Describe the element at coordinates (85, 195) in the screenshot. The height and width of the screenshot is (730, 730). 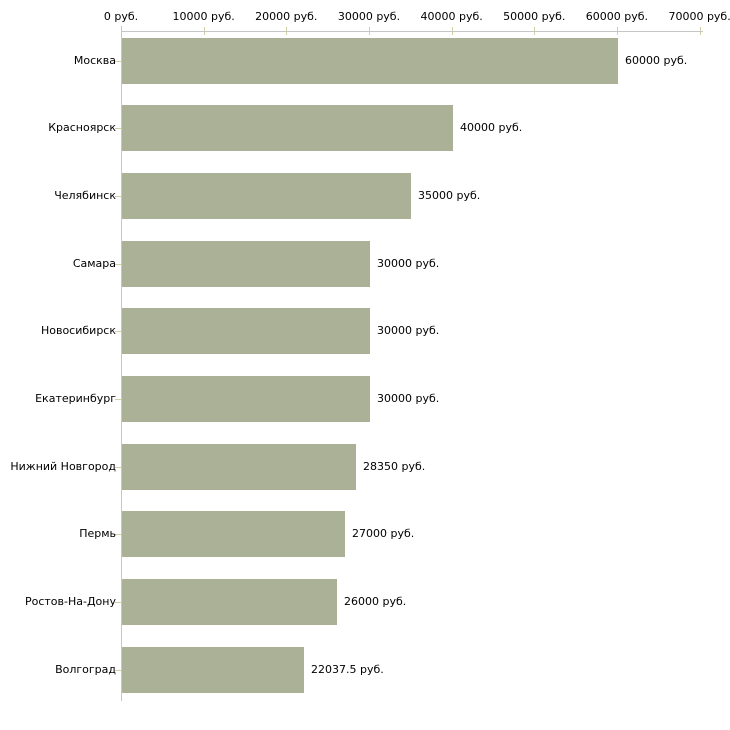
I see `category-label-2: Челябинск` at that location.